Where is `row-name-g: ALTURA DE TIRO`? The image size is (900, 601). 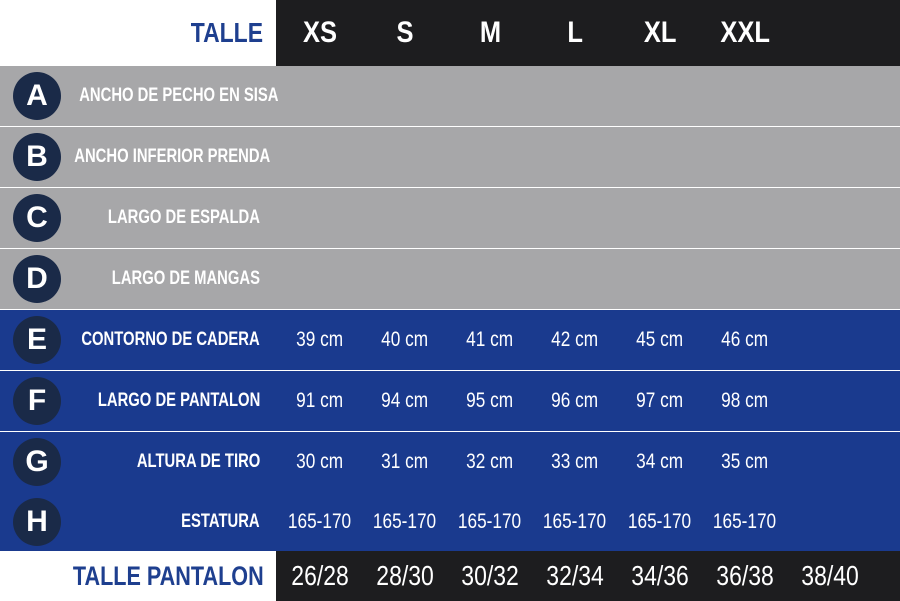
row-name-g: ALTURA DE TIRO is located at coordinates (198, 461).